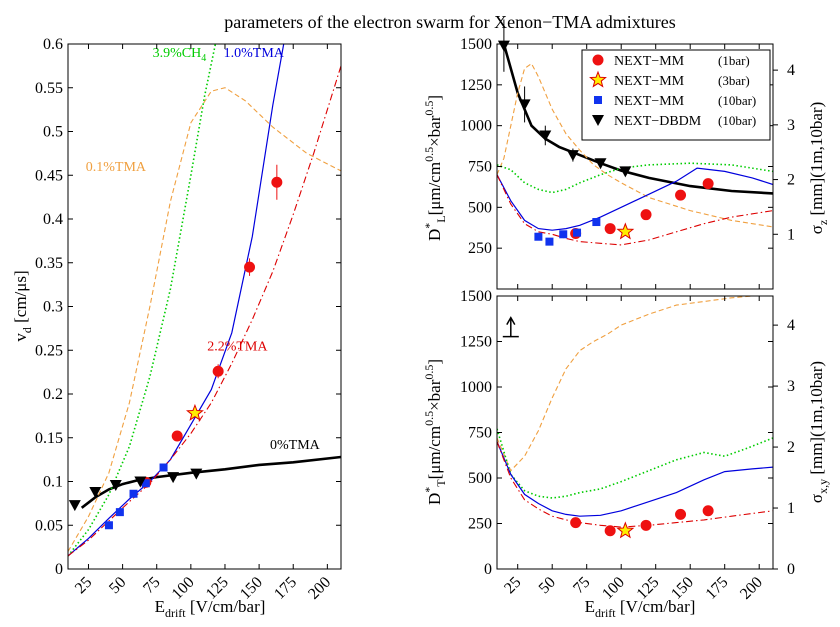 This screenshot has height=627, width=840. Describe the element at coordinates (53, 219) in the screenshot. I see `y-tick-label: 0.4` at that location.